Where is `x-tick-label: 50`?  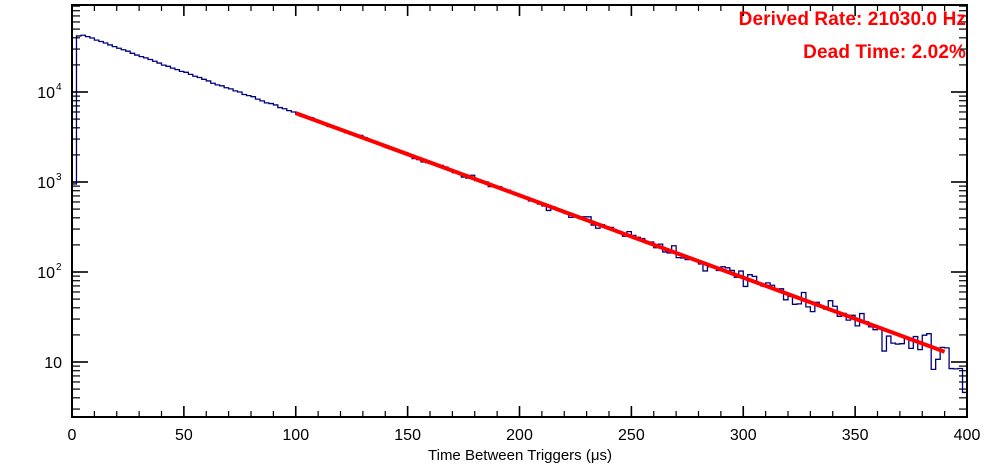
x-tick-label: 50 is located at coordinates (184, 435).